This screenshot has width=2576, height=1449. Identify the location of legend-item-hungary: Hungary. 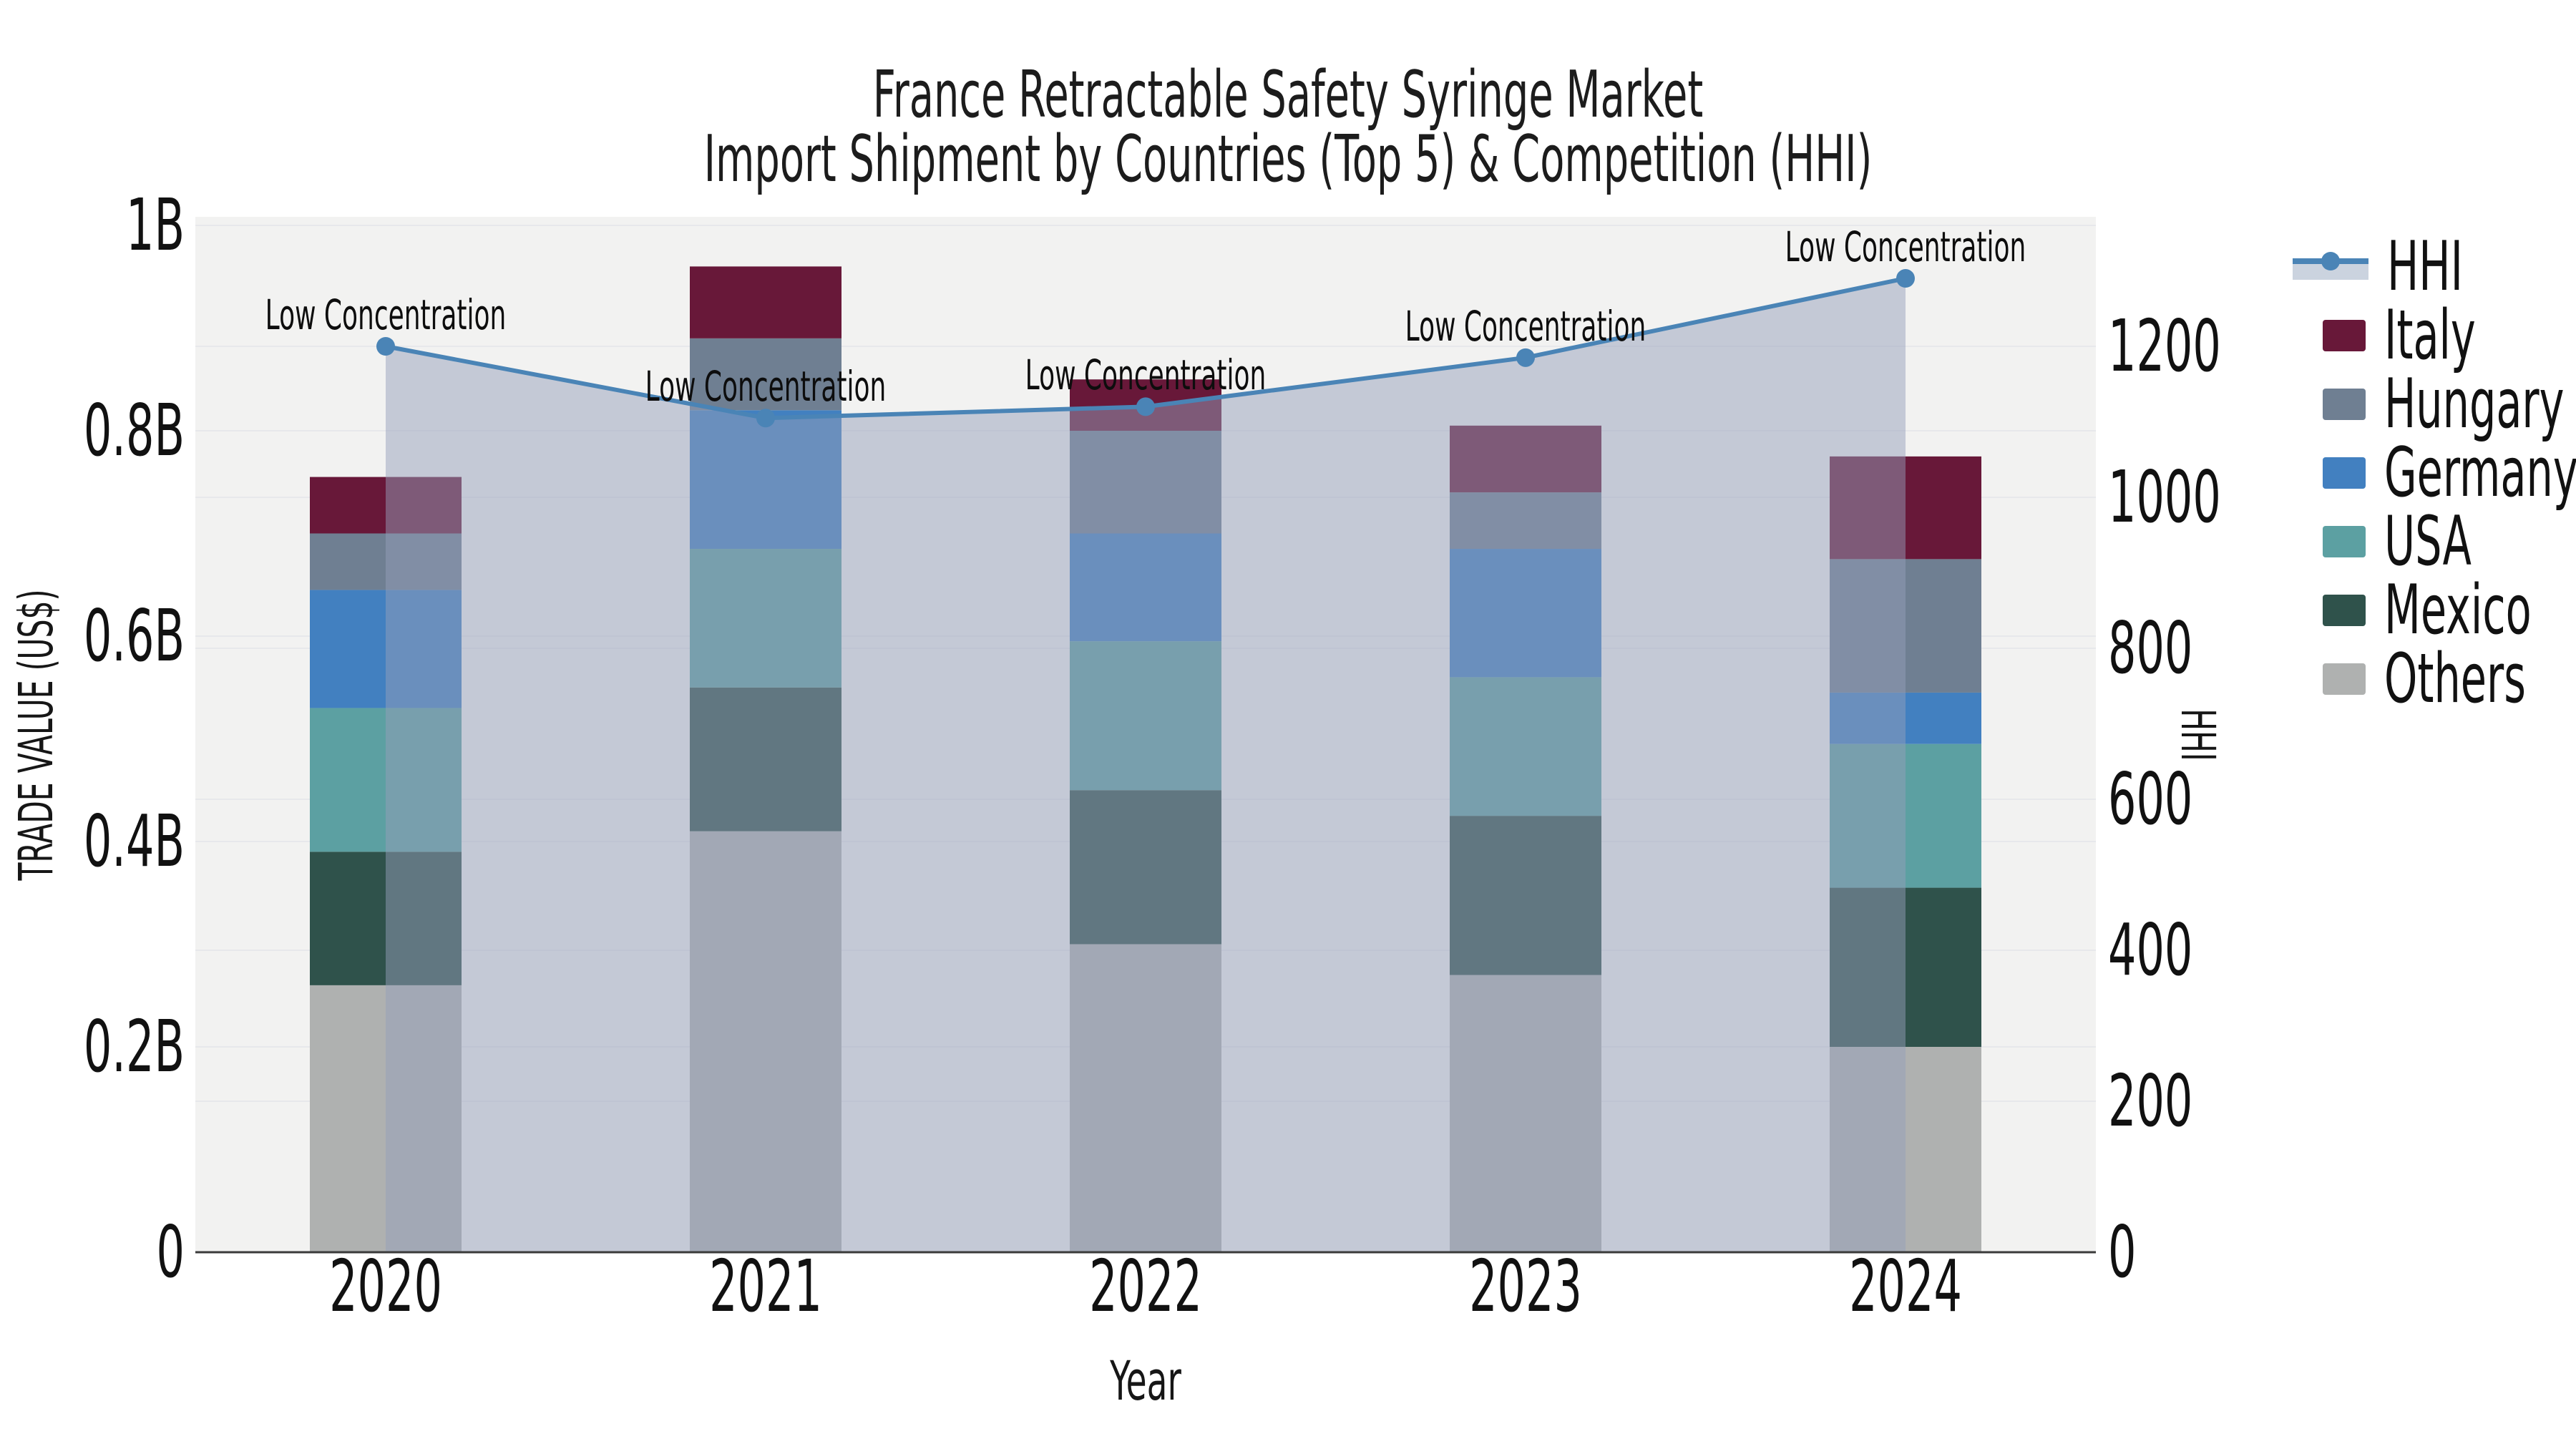
(2434, 404).